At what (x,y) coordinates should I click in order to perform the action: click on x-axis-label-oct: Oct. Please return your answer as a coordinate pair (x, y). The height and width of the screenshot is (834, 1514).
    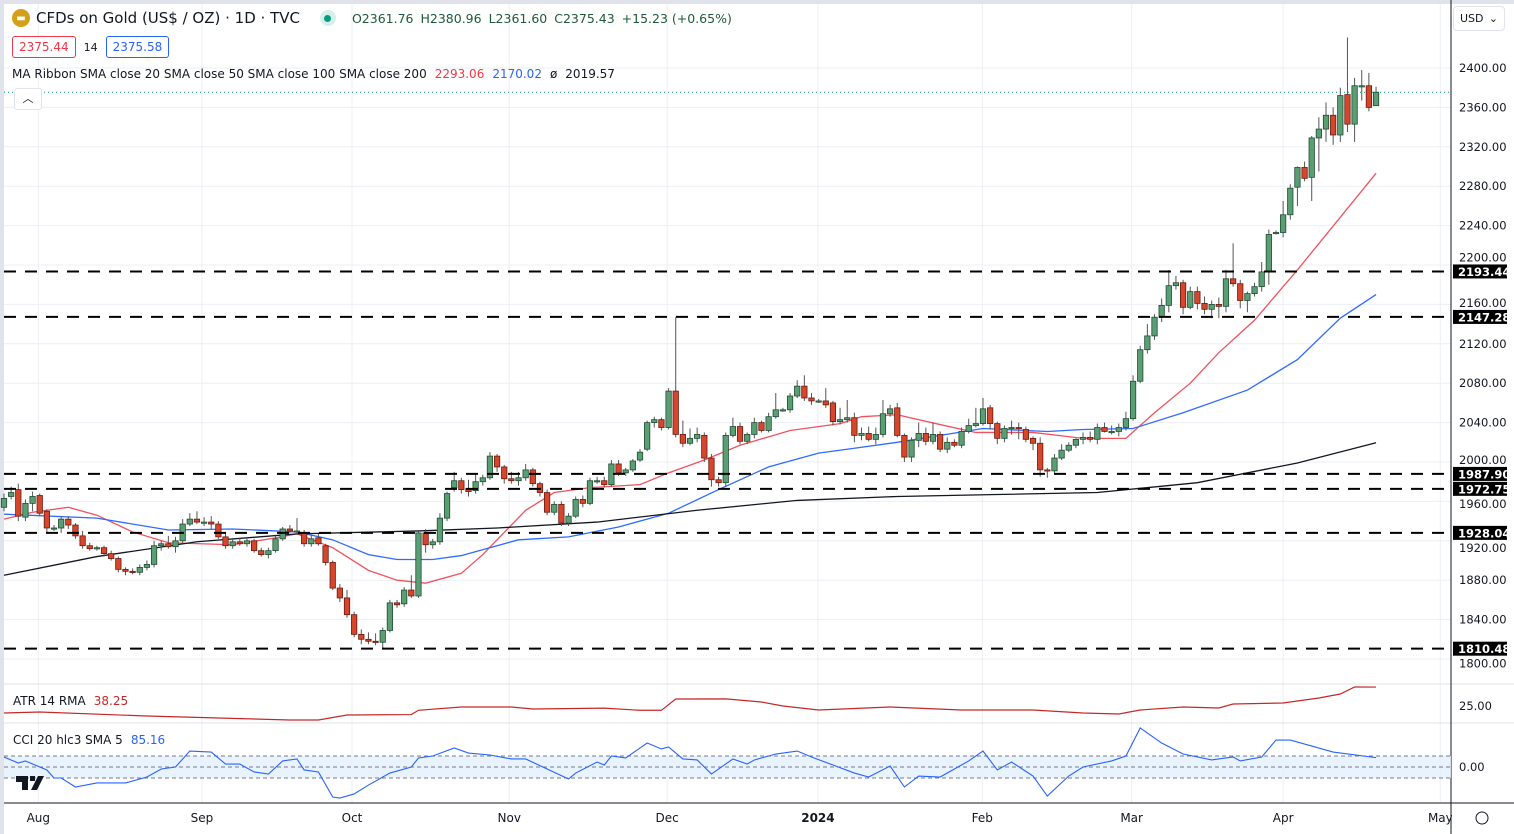
    Looking at the image, I should click on (352, 818).